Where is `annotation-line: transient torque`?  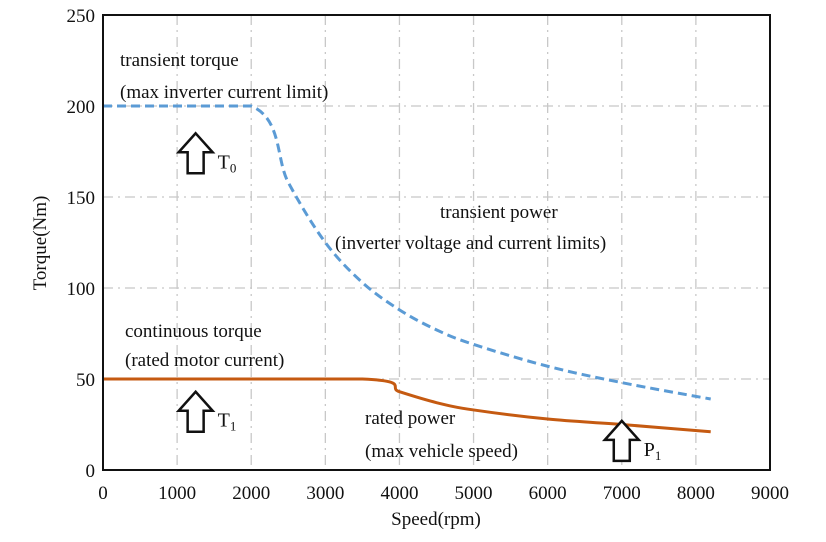 annotation-line: transient torque is located at coordinates (179, 60).